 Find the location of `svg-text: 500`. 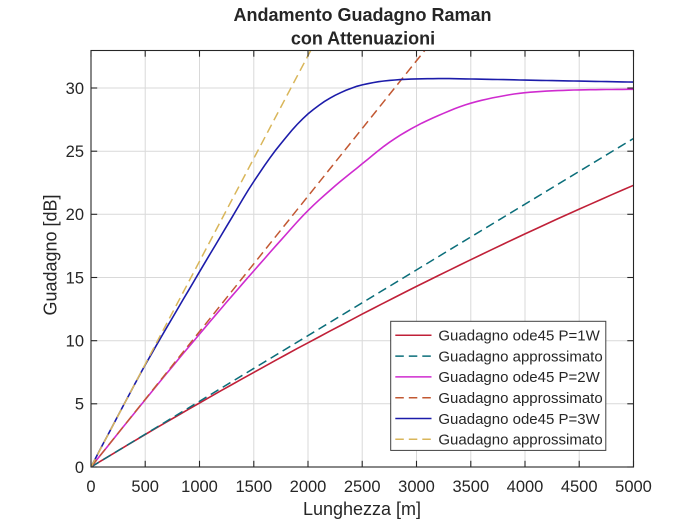

svg-text: 500 is located at coordinates (145, 487).